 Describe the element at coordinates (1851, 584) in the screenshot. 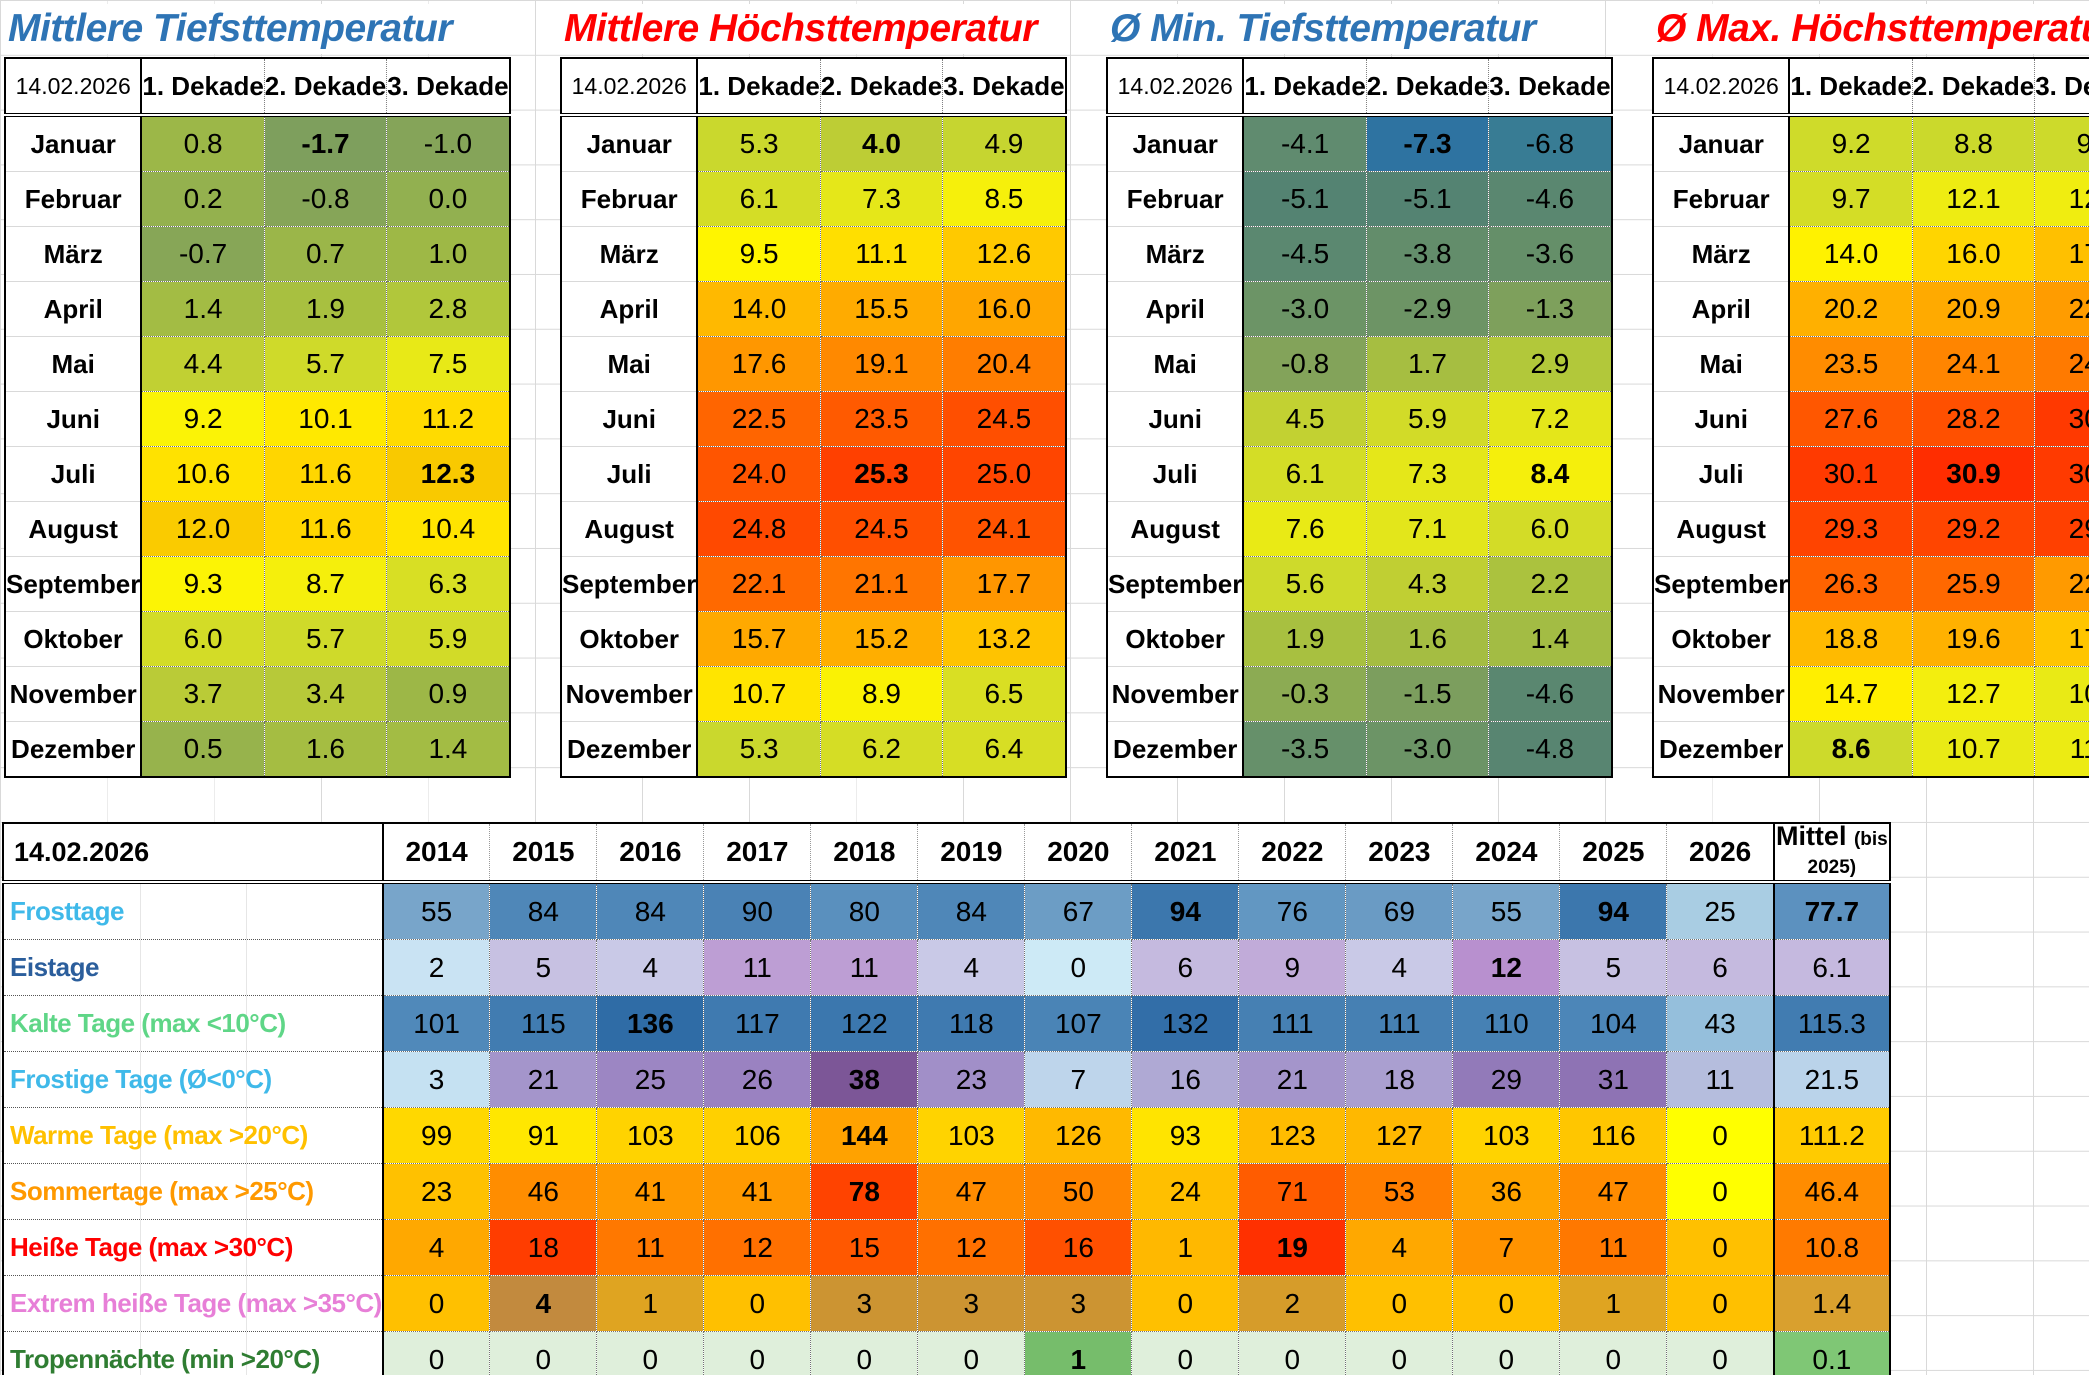

I see `temp-cell: 26.3` at that location.